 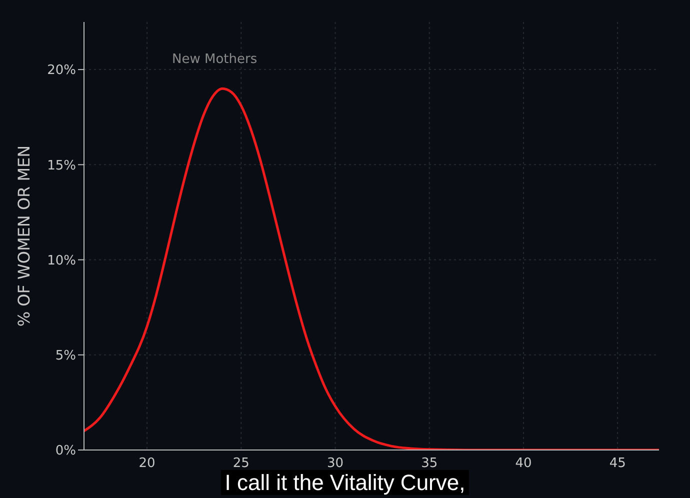 I want to click on y-tick-label: 0%, so click(x=65, y=451).